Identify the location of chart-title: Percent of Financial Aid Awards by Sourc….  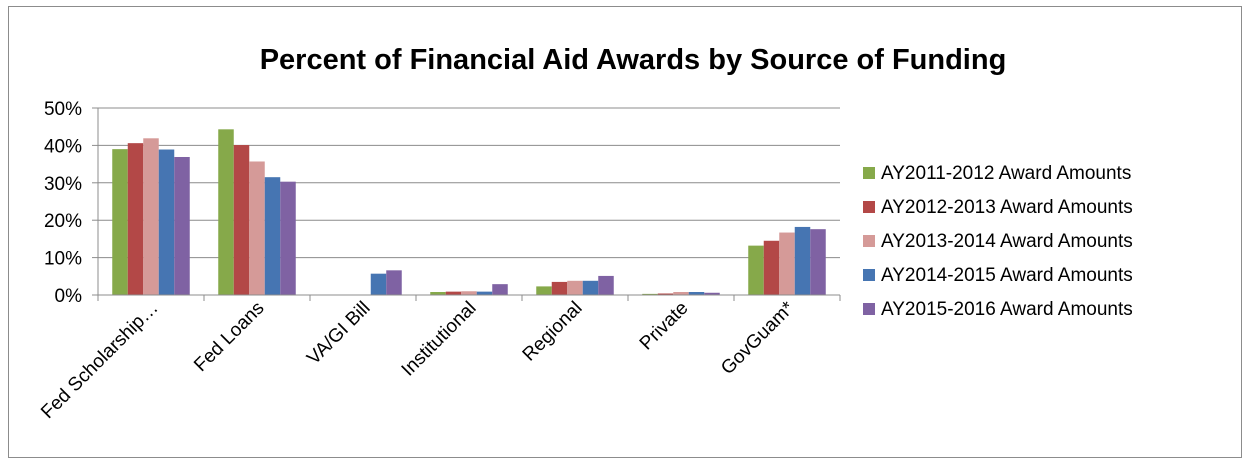
(633, 60).